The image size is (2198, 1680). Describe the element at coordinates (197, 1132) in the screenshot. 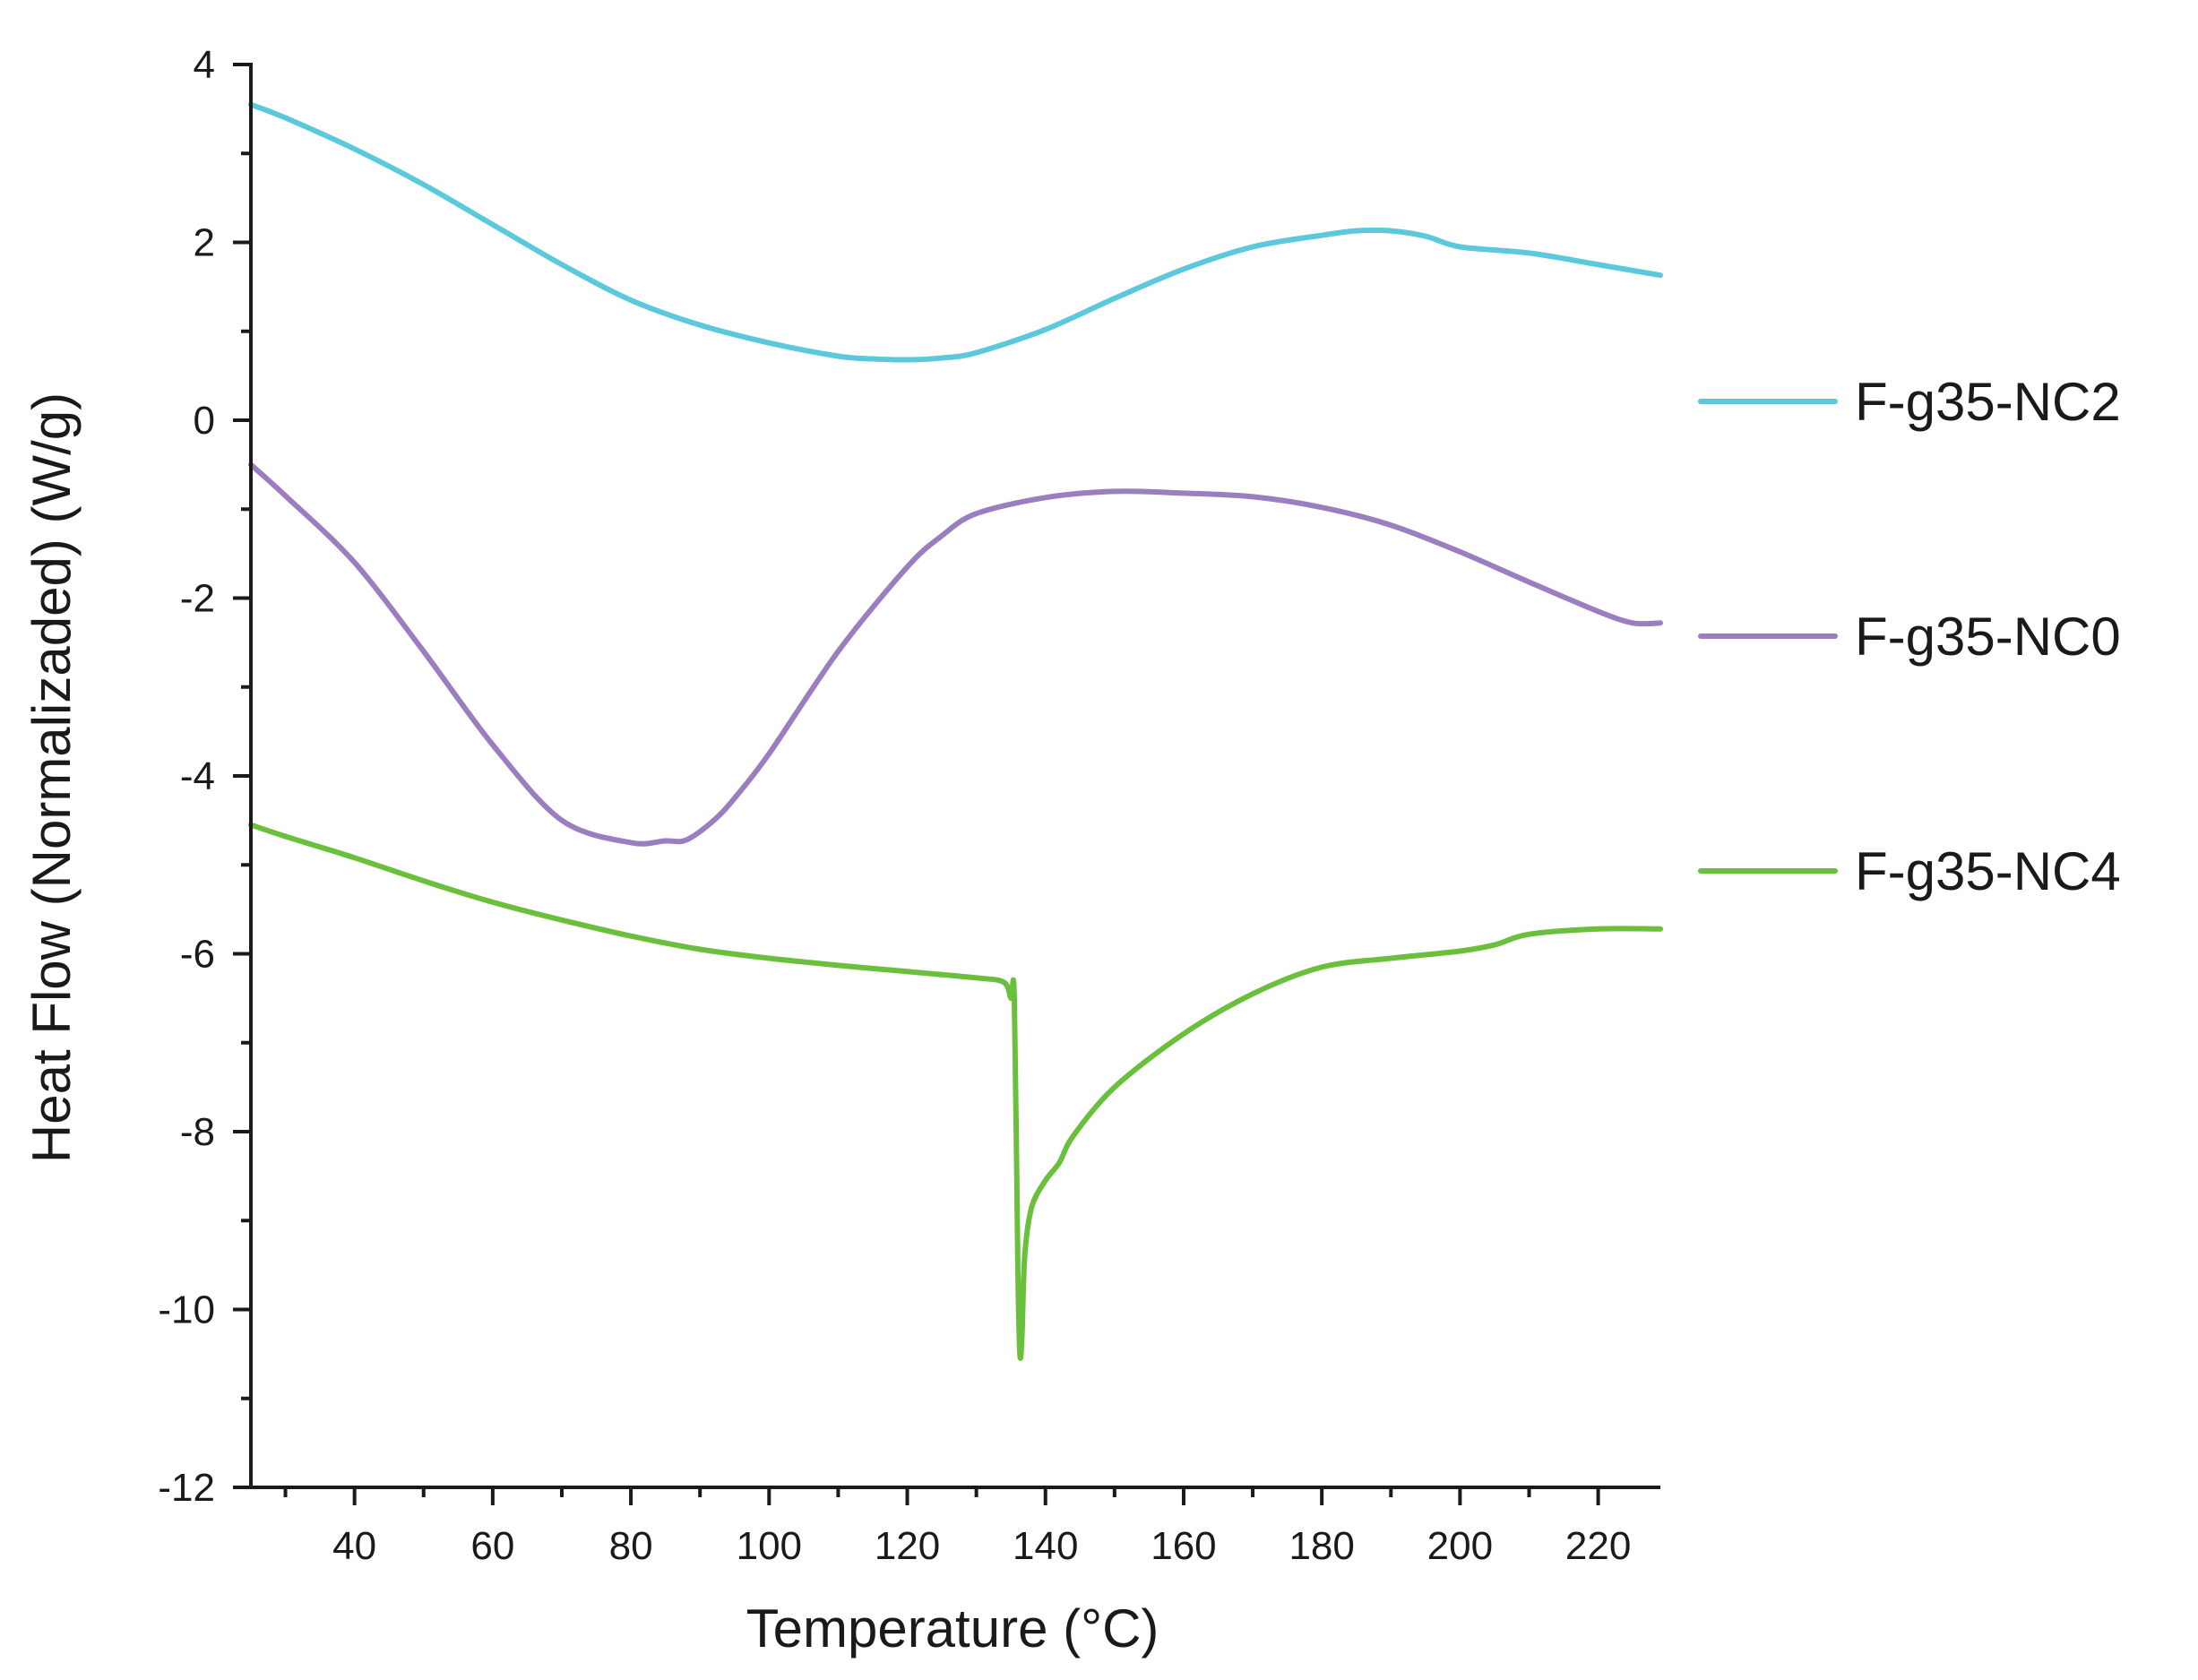

I see `y-tick-label: -8` at that location.